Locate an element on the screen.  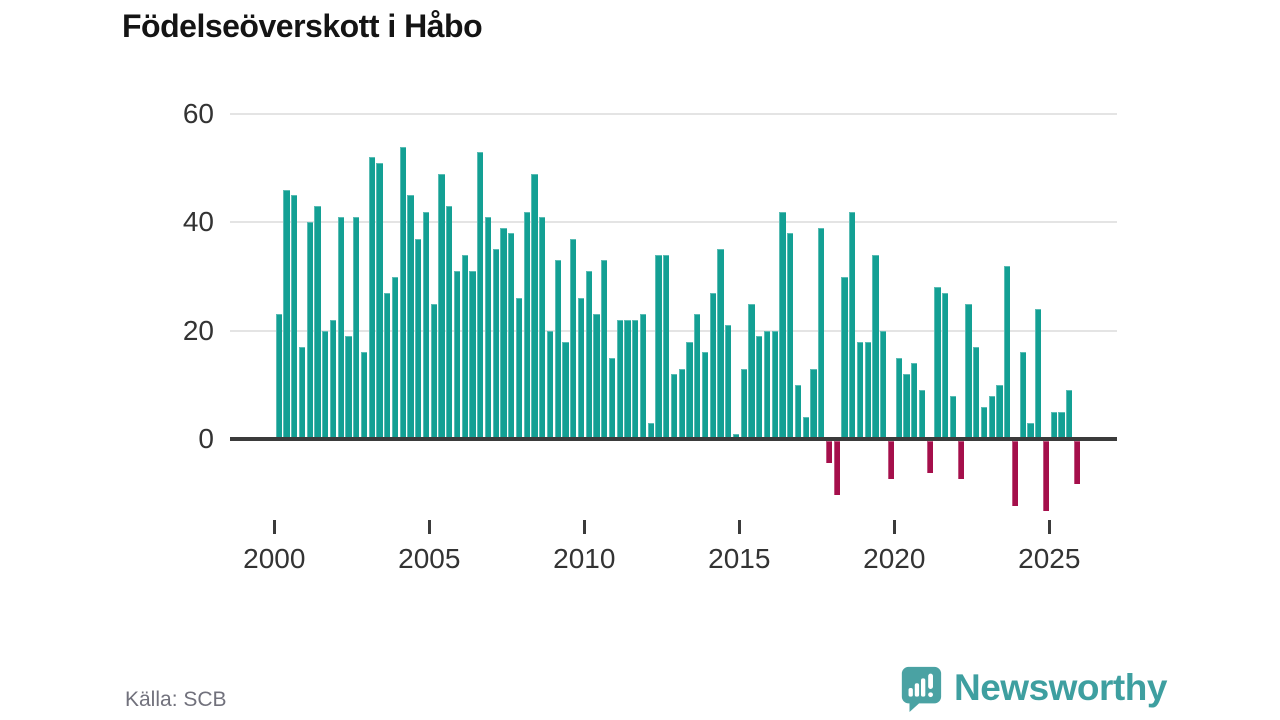
y-axis-label-40: 40 is located at coordinates (198, 222).